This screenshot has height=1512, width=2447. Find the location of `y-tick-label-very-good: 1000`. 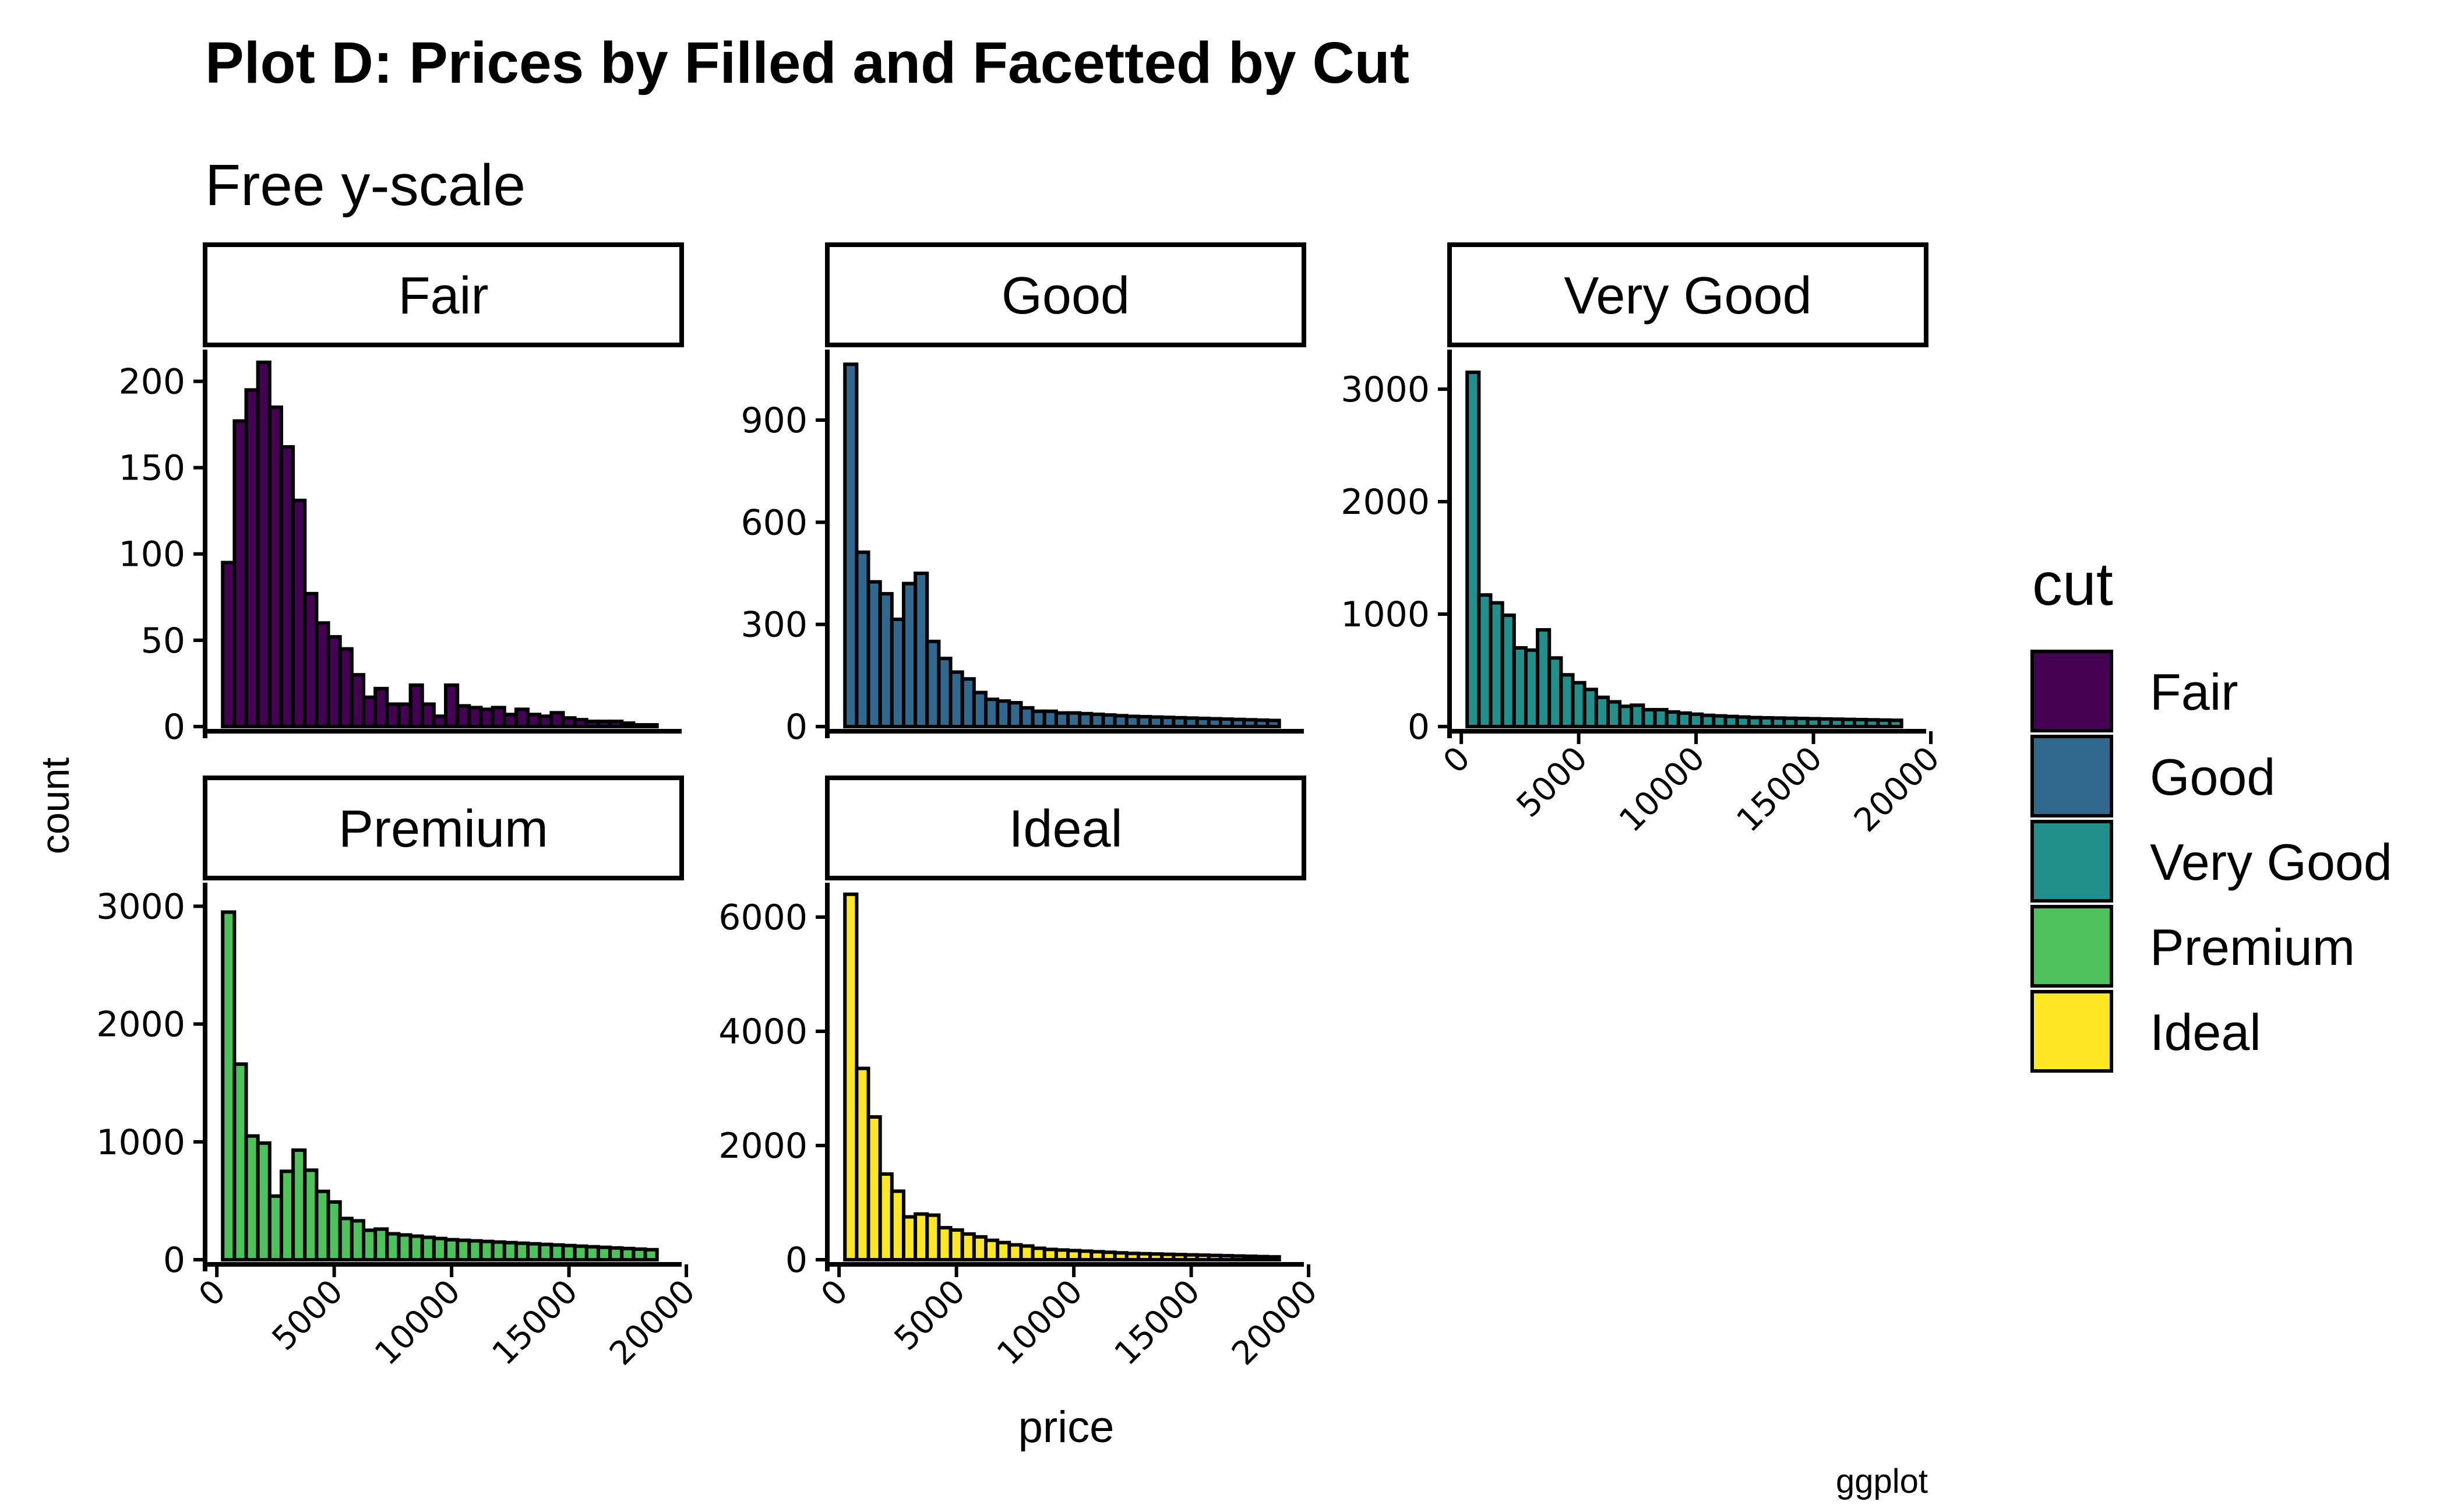

y-tick-label-very-good: 1000 is located at coordinates (1385, 614).